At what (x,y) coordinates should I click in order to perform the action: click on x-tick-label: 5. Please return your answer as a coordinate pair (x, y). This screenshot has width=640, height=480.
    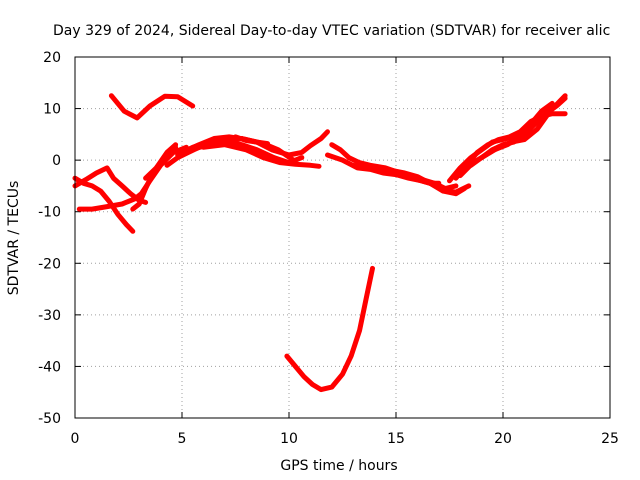
    Looking at the image, I should click on (182, 439).